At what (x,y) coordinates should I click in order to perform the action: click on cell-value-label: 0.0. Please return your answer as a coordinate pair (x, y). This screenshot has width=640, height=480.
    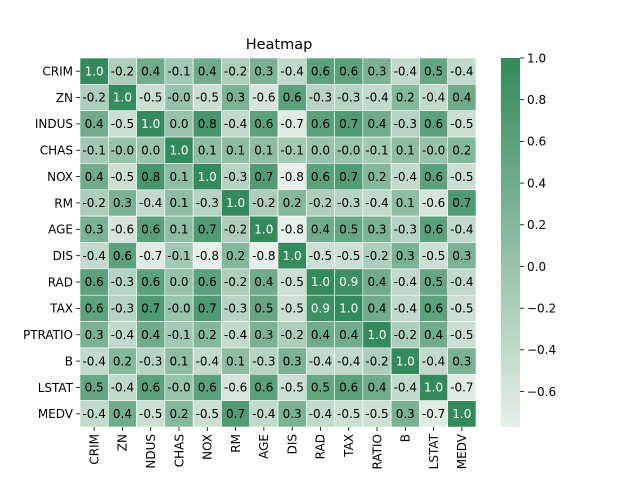
    Looking at the image, I should click on (150, 150).